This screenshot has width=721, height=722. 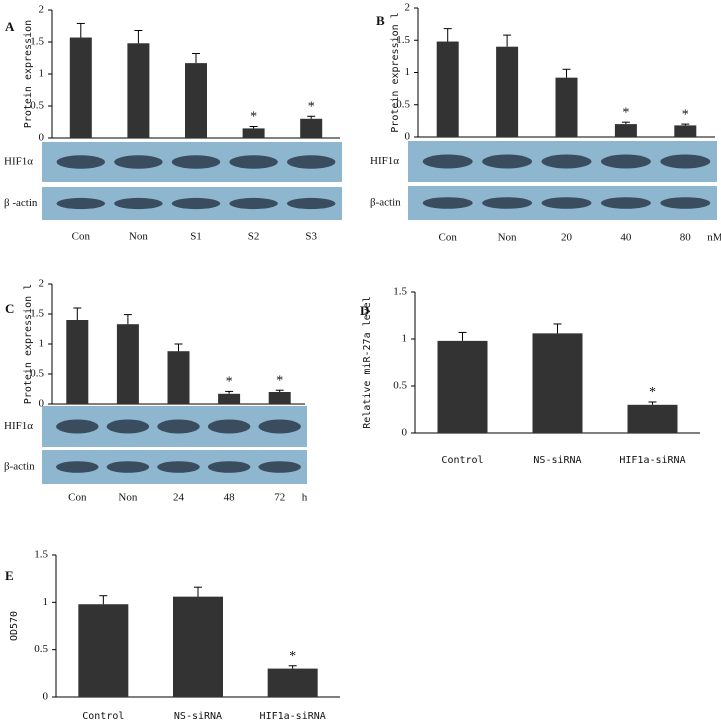 What do you see at coordinates (21, 203) in the screenshot?
I see `blot-label: β -actin` at bounding box center [21, 203].